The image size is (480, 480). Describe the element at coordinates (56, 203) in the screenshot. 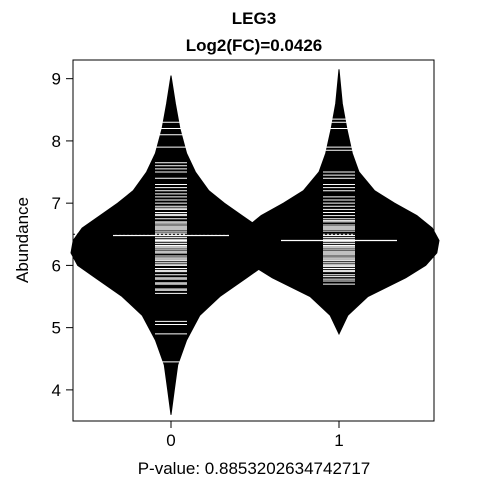

I see `y-tick-label: 7` at that location.